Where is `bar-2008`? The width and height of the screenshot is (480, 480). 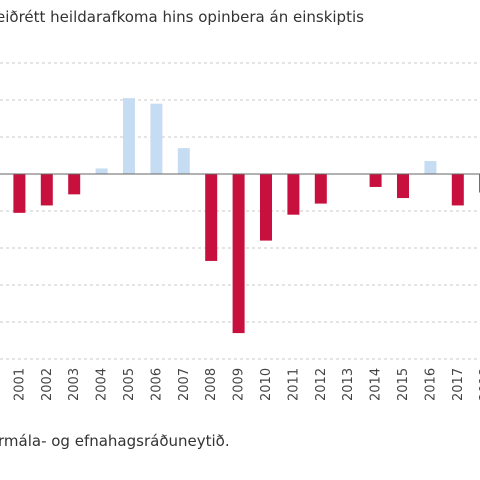 bar-2008 is located at coordinates (211, 217).